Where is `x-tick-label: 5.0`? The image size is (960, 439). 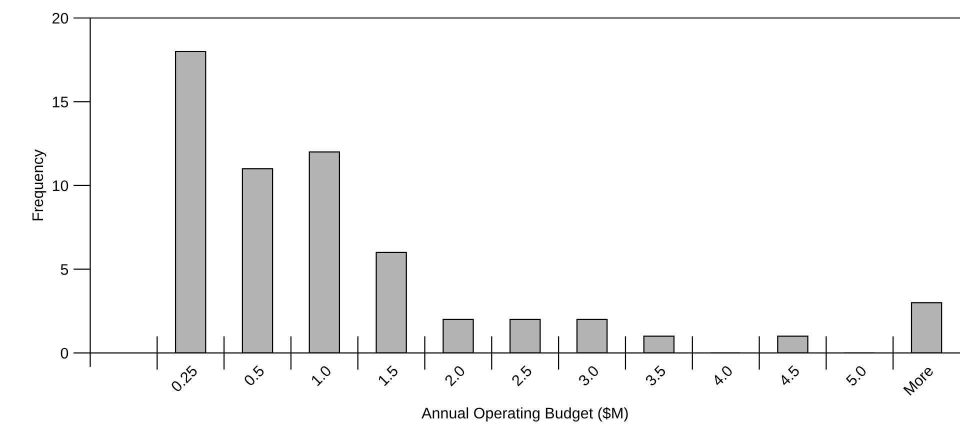
x-tick-label: 5.0 is located at coordinates (856, 375).